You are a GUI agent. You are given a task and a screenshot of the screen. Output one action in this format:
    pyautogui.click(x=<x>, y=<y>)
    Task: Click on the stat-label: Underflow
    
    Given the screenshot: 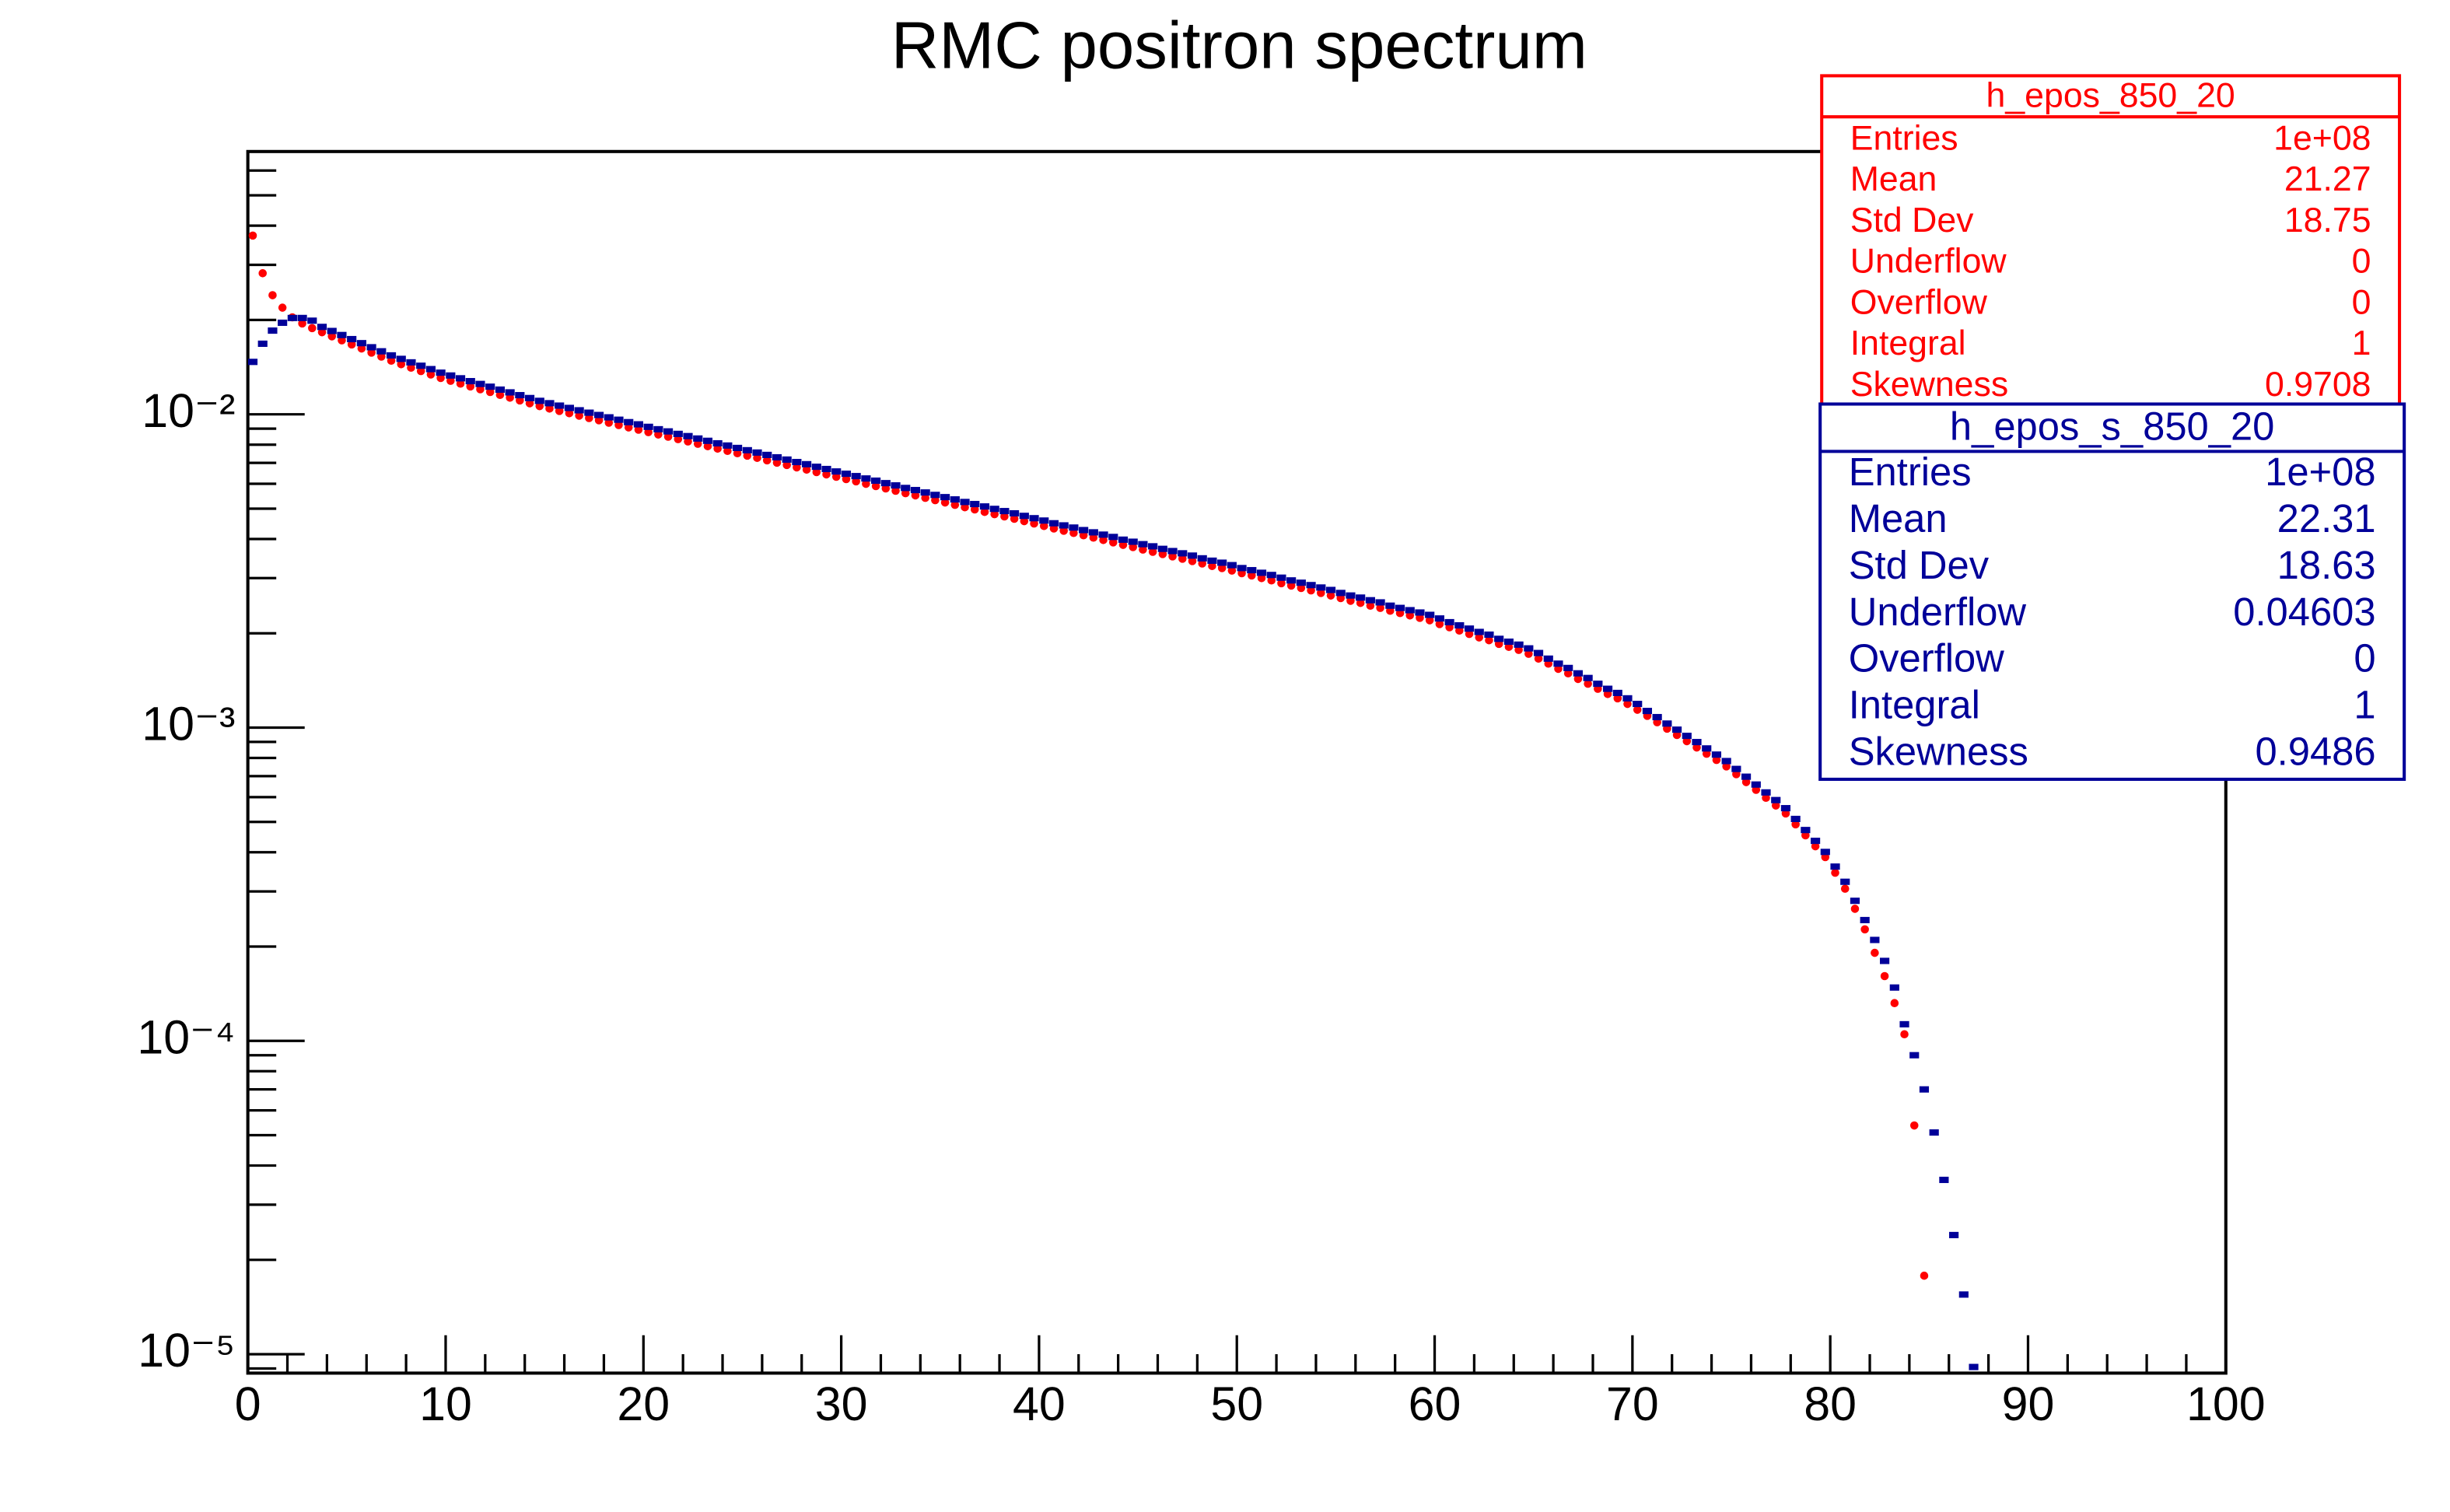 What is the action you would take?
    pyautogui.click(x=1938, y=612)
    